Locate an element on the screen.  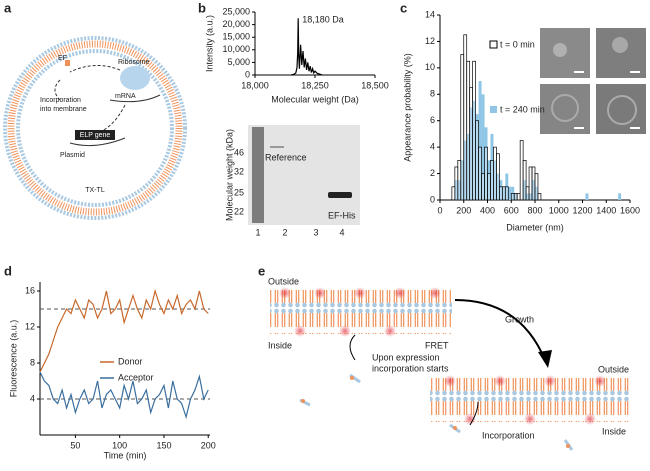
x-tick-label: 50 is located at coordinates (75, 445).